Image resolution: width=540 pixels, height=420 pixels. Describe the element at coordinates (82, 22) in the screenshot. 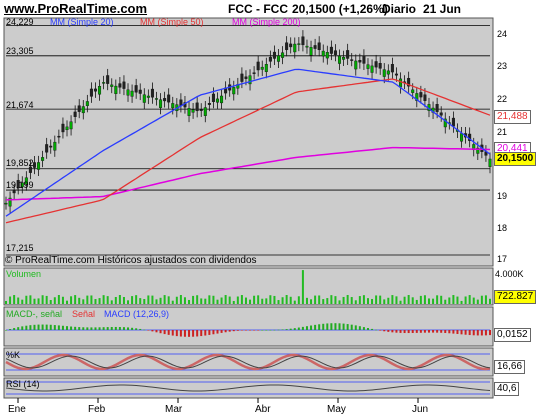

I see `legend-ma20: MM (Simple 20)` at that location.